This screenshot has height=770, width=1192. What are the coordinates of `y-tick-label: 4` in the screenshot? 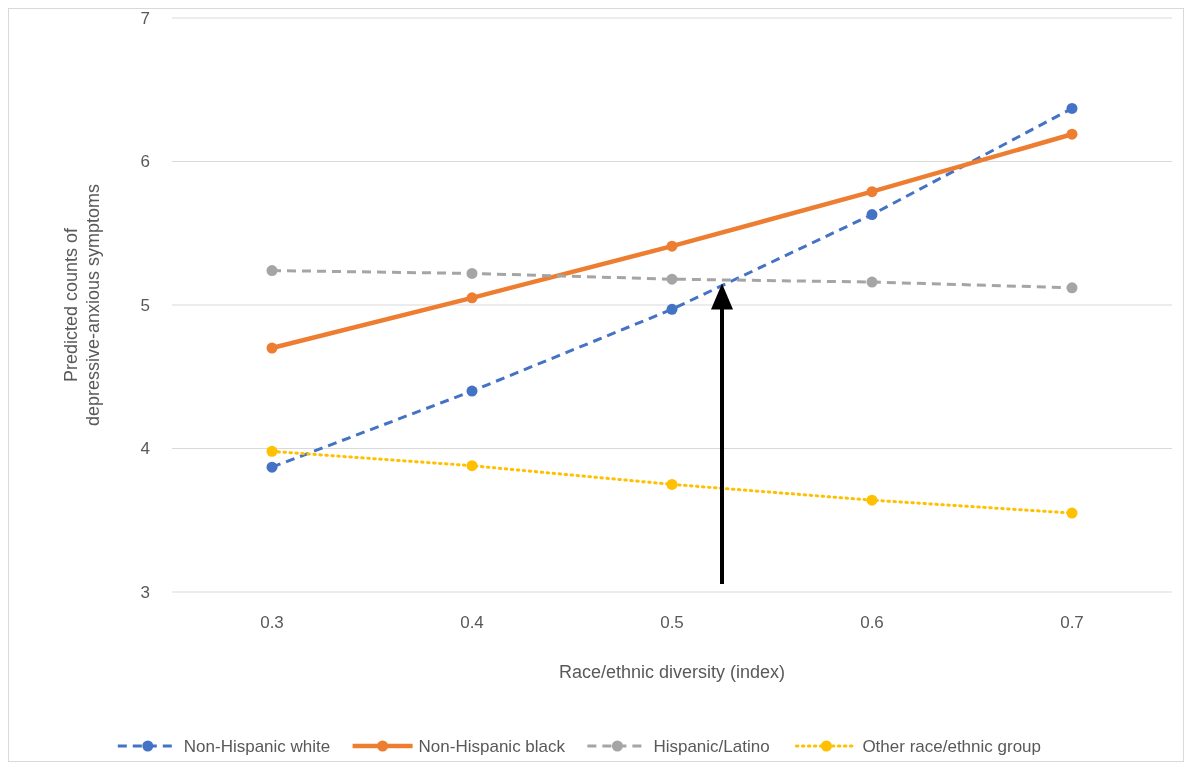 It's located at (145, 449).